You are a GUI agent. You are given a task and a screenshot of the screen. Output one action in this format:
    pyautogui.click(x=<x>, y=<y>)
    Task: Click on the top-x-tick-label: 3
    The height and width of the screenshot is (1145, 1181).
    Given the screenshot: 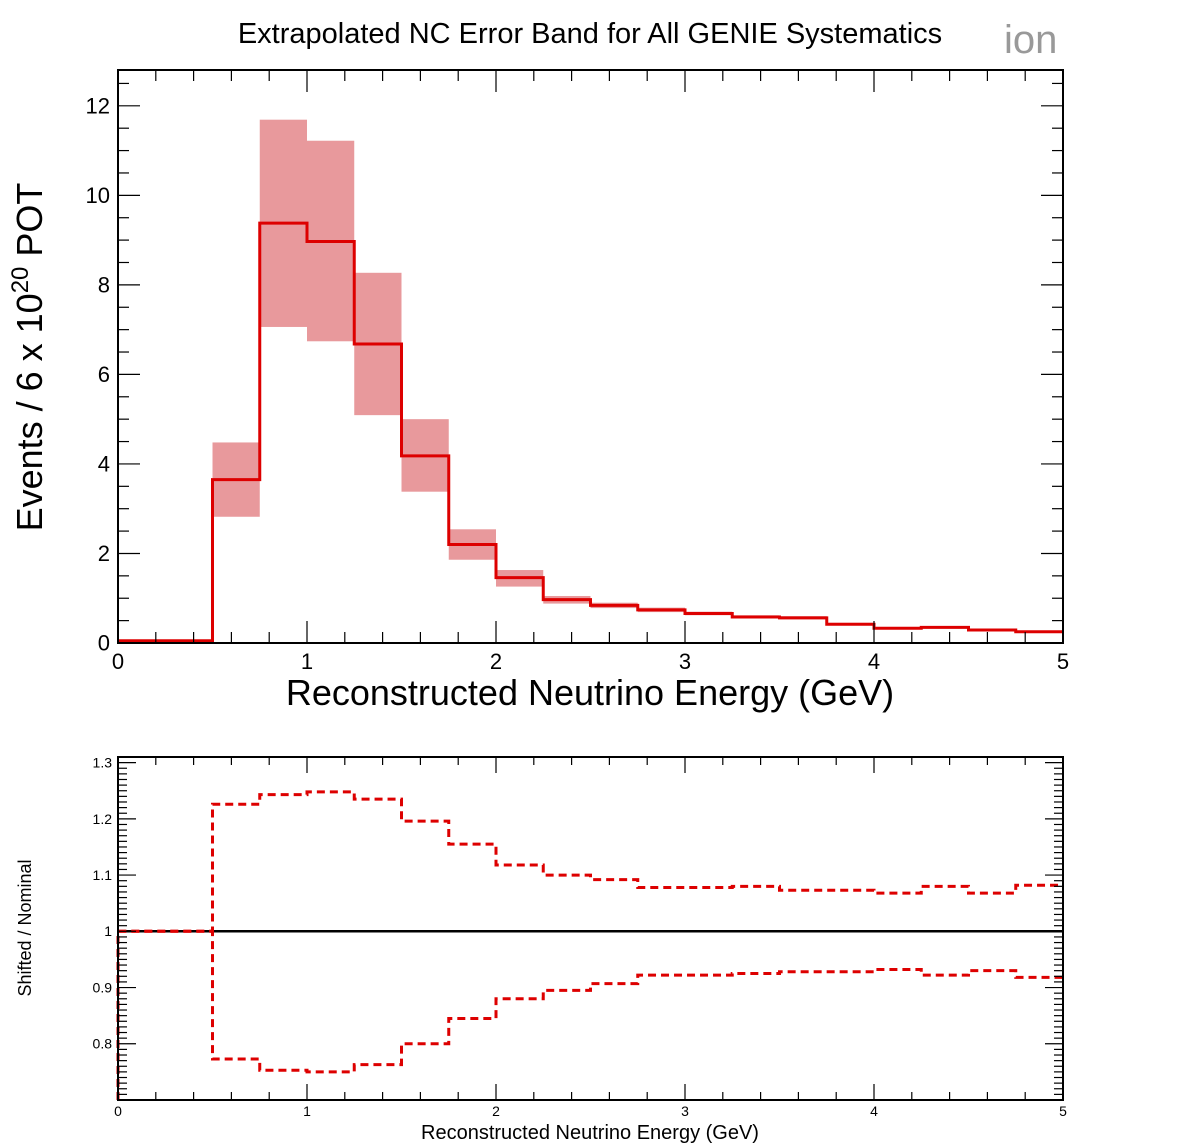 What is the action you would take?
    pyautogui.click(x=685, y=661)
    